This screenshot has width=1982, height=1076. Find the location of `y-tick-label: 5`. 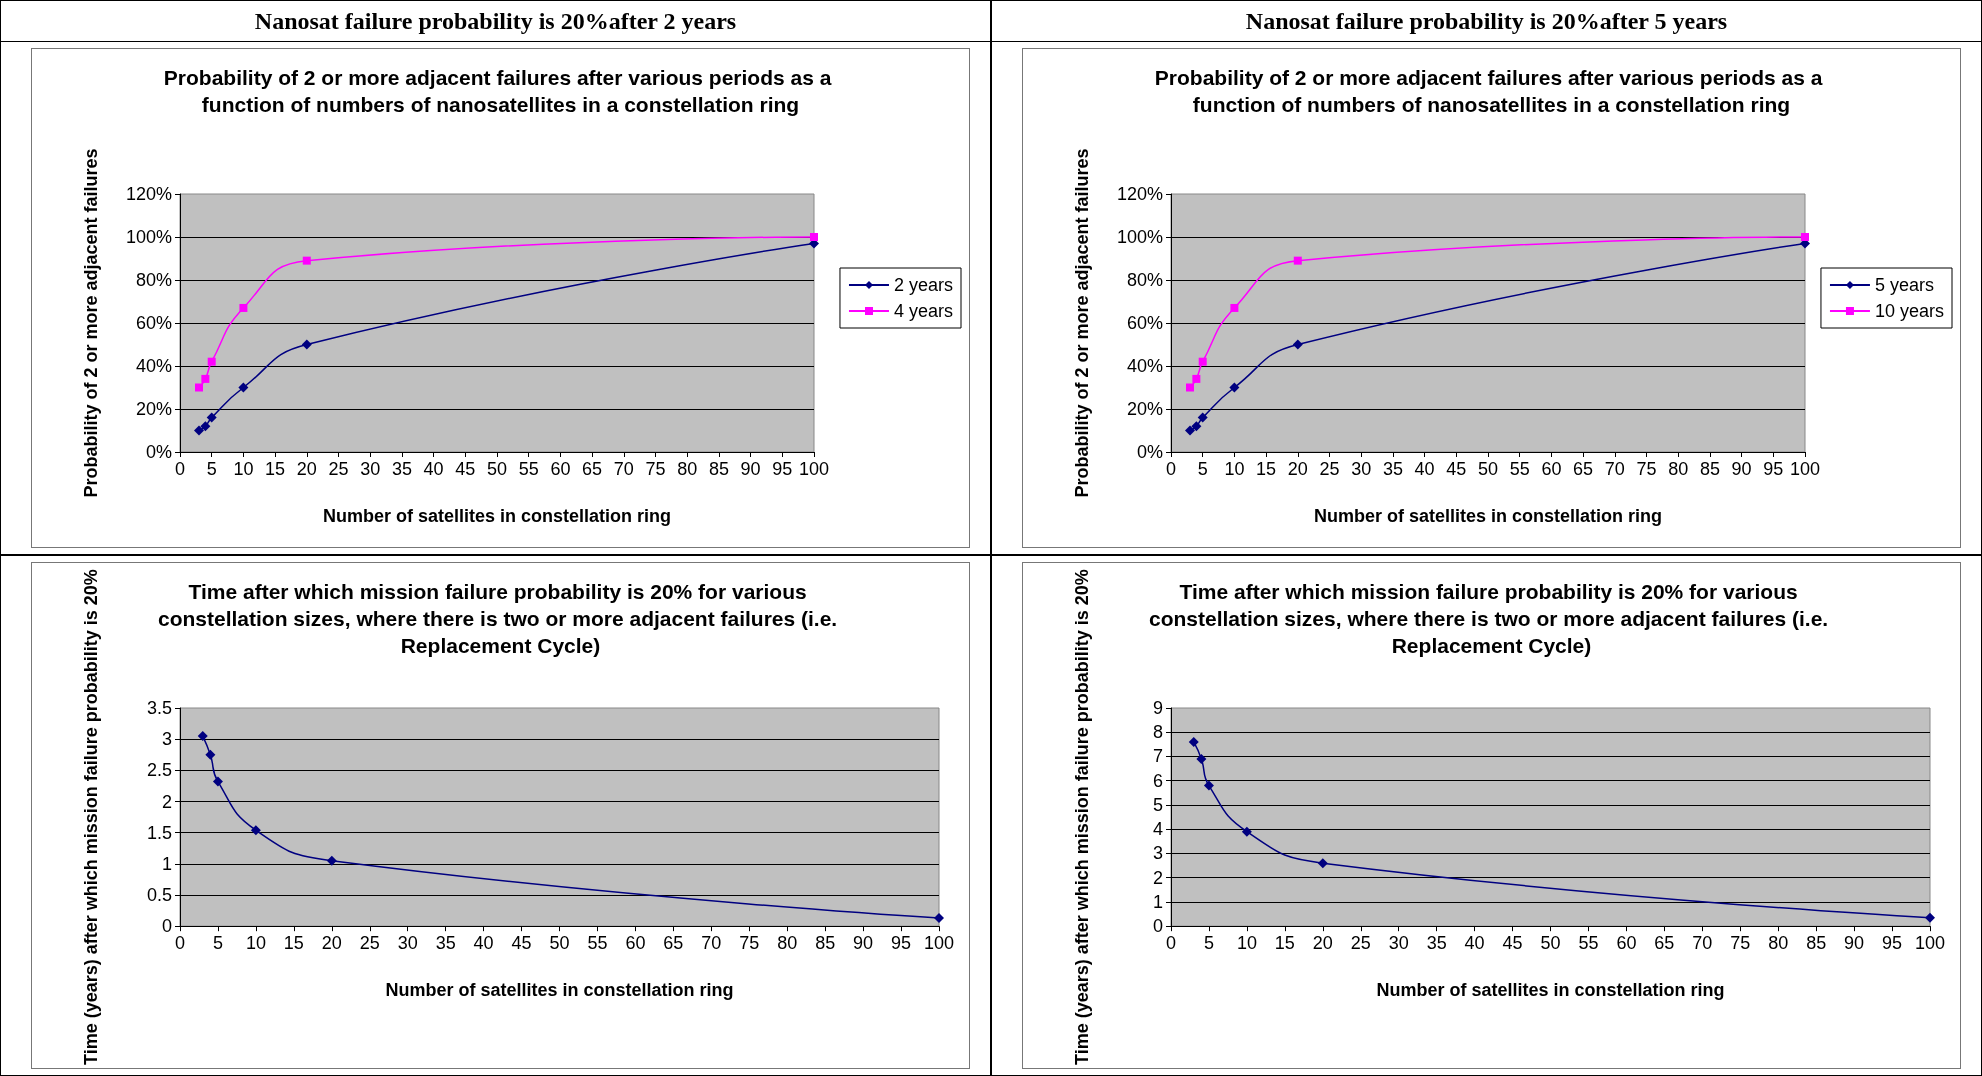

y-tick-label: 5 is located at coordinates (1157, 804).